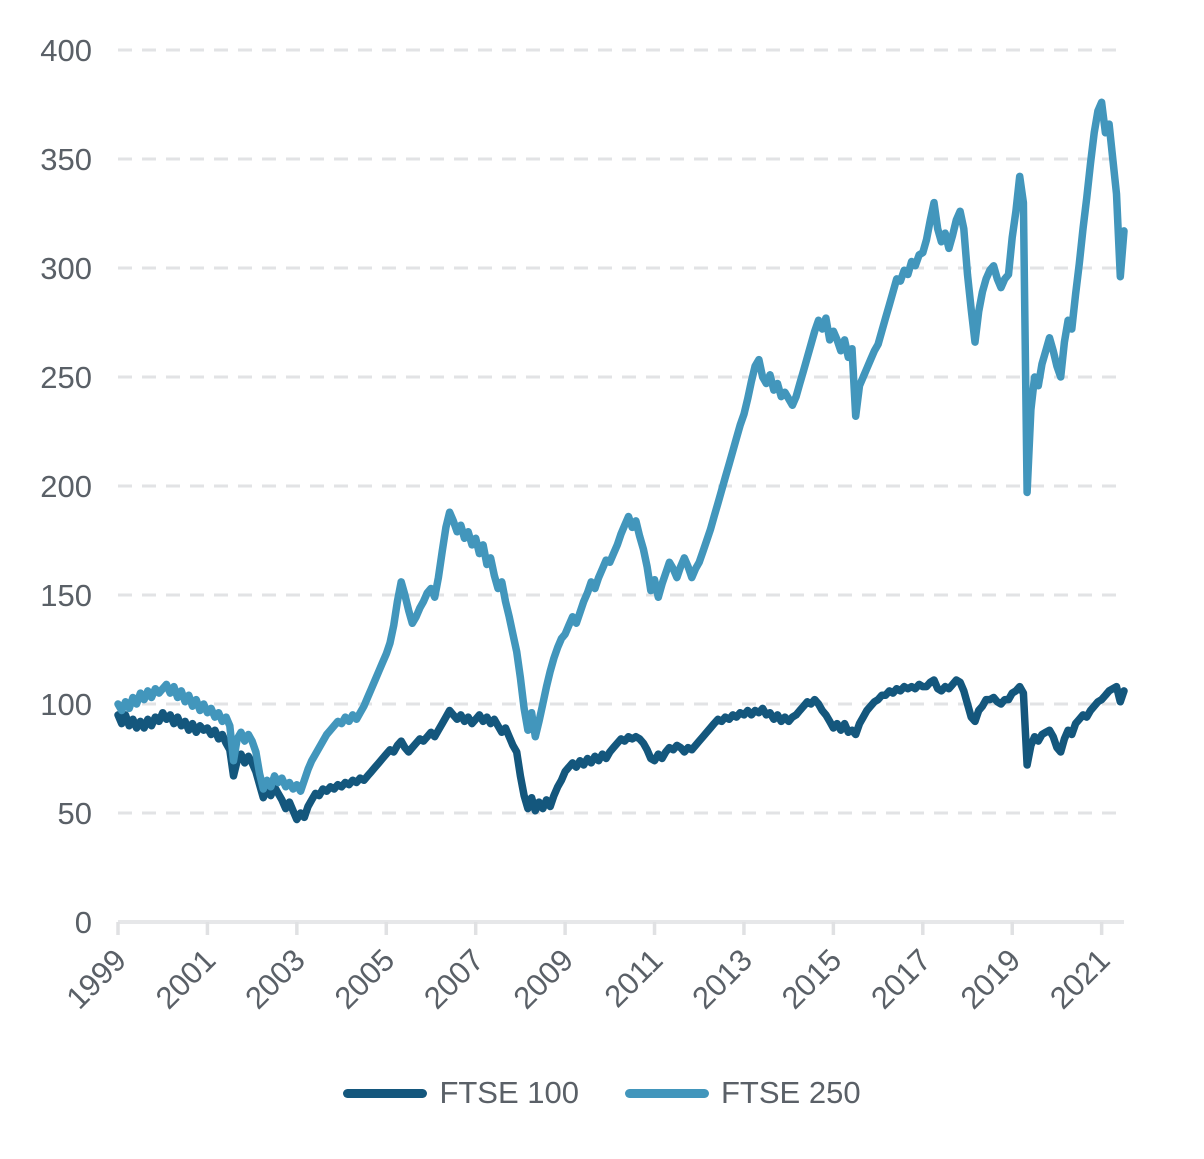 The height and width of the screenshot is (1159, 1204). Describe the element at coordinates (791, 1092) in the screenshot. I see `ftse250-legend-label: FTSE 250` at that location.